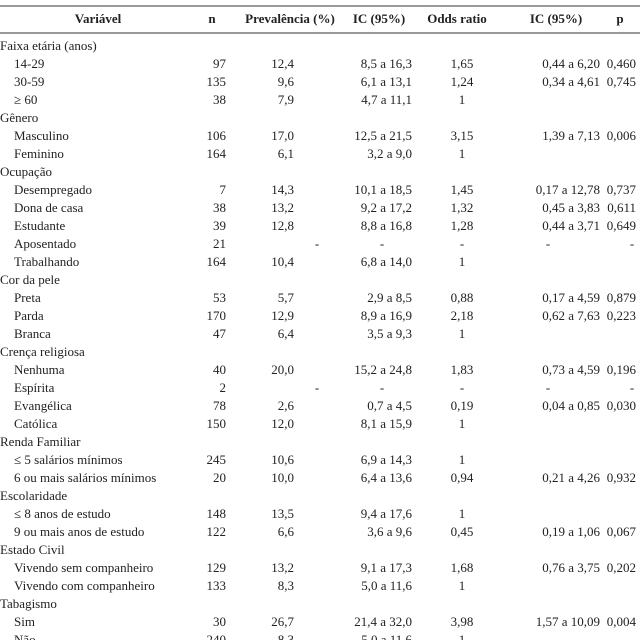  What do you see at coordinates (29, 63) in the screenshot?
I see `row-label: 14-29` at bounding box center [29, 63].